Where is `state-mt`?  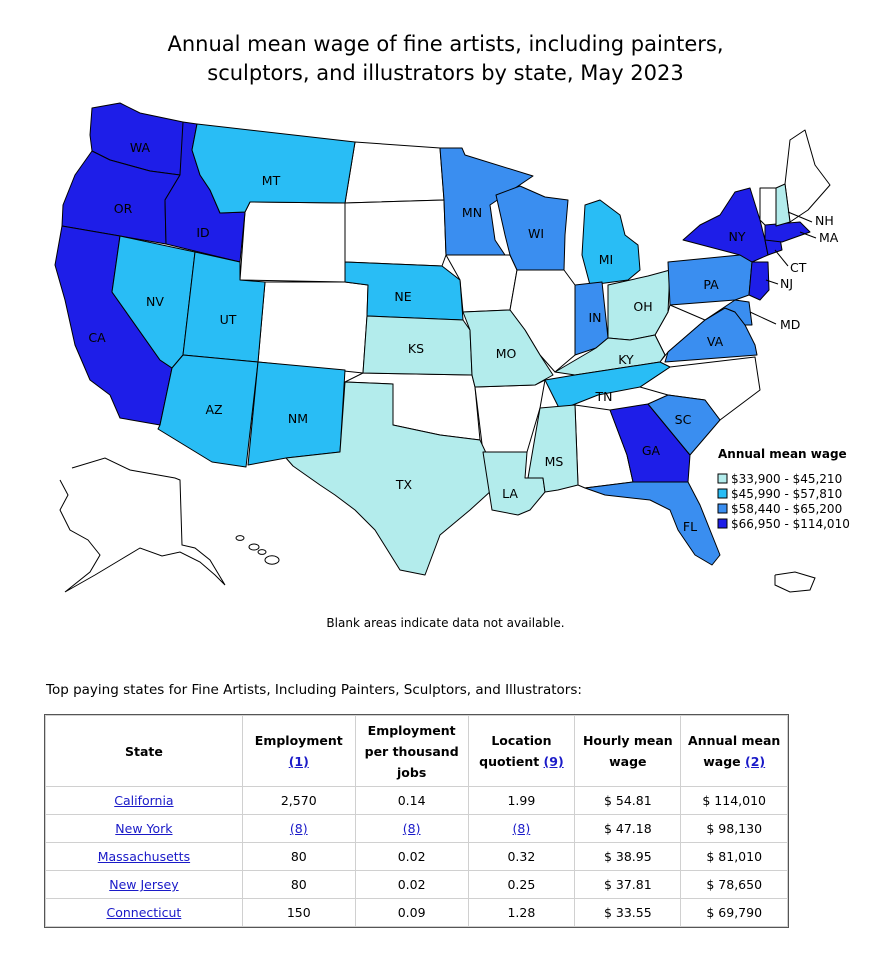 state-mt is located at coordinates (273, 168).